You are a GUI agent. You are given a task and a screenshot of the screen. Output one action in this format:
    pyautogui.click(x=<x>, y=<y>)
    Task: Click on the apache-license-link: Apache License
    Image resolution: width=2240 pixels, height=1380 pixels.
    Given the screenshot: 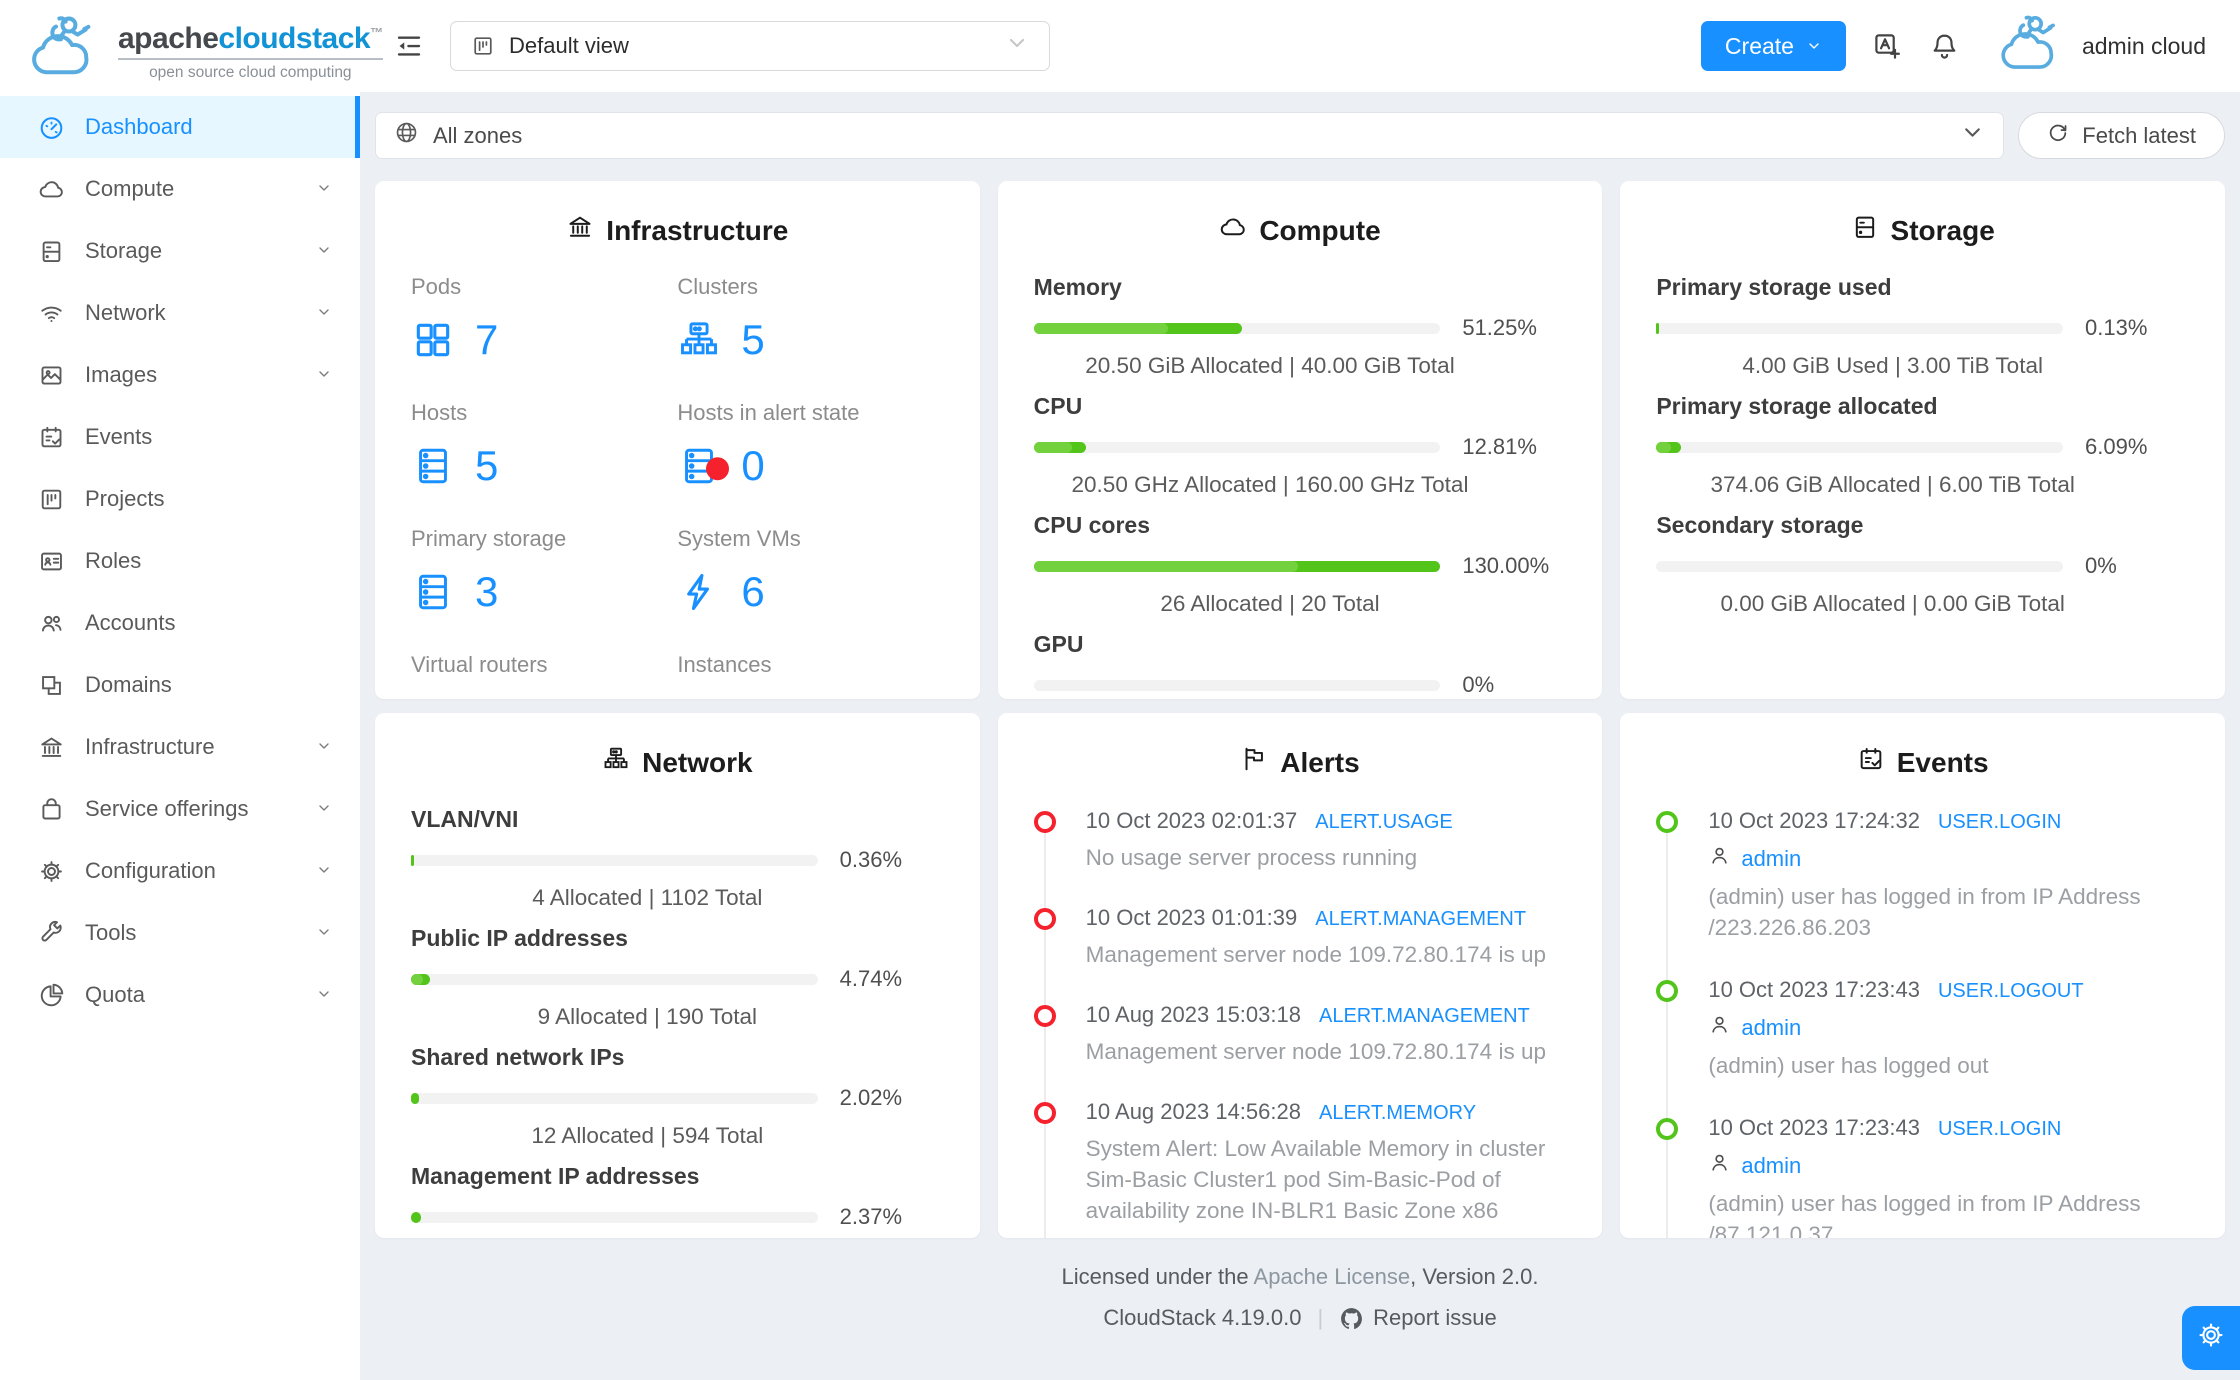 What is the action you would take?
    pyautogui.click(x=1332, y=1276)
    